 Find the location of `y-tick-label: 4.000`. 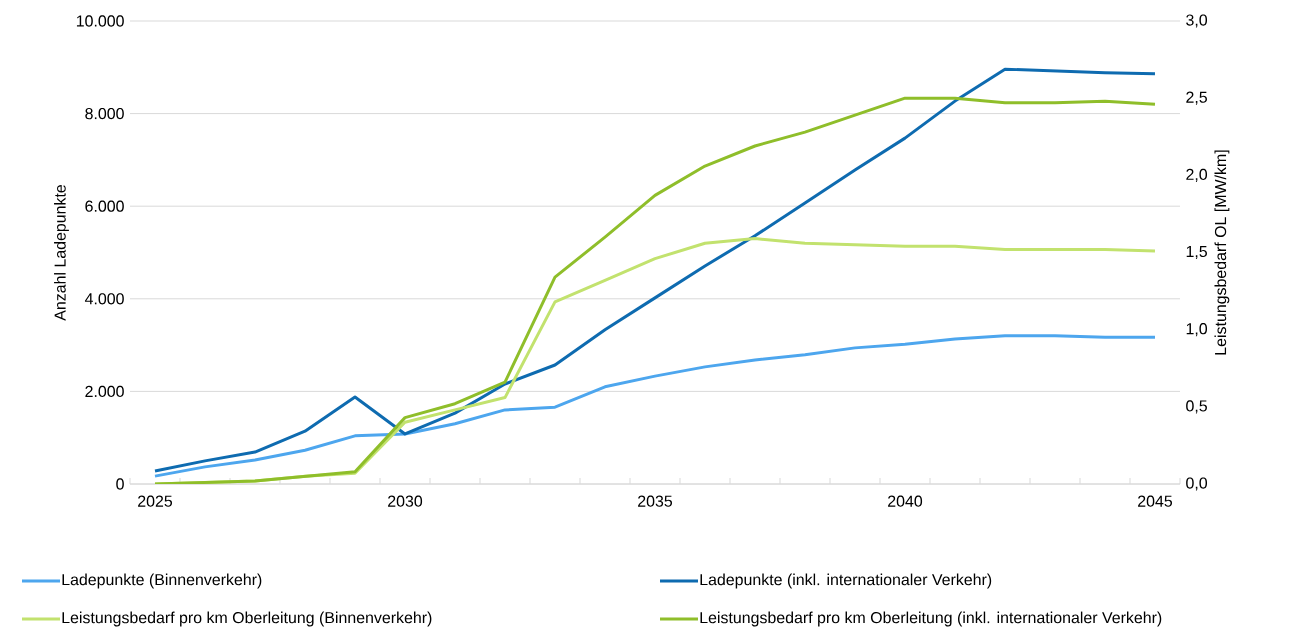

y-tick-label: 4.000 is located at coordinates (104, 299).